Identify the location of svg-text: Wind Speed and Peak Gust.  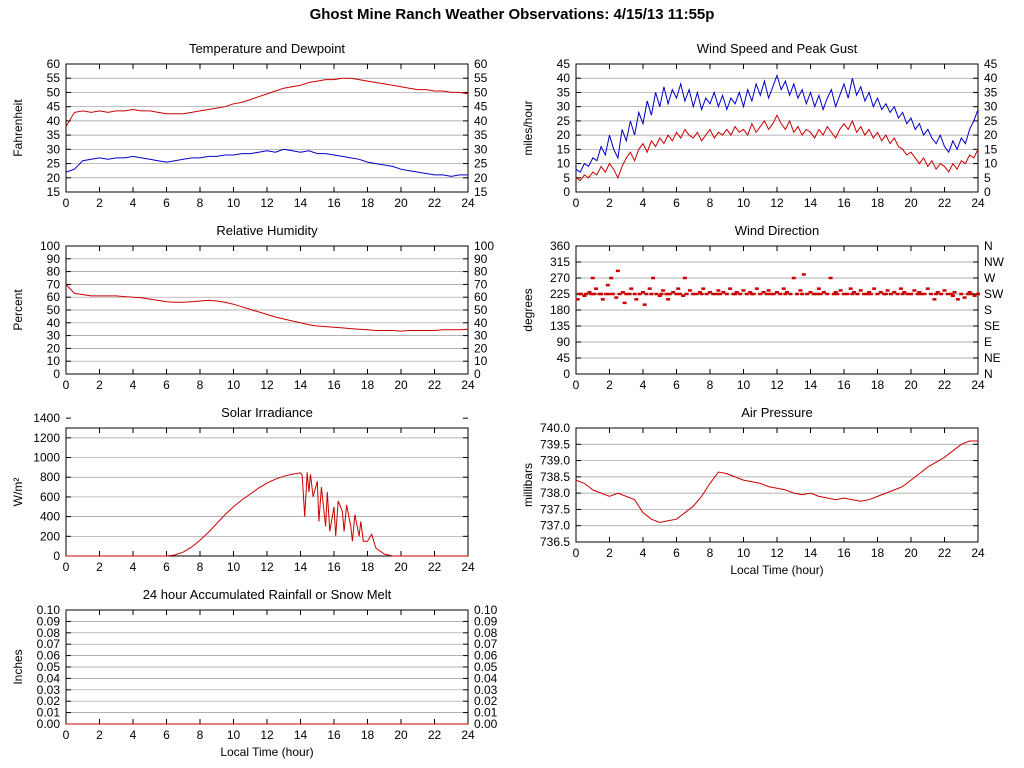
(777, 48).